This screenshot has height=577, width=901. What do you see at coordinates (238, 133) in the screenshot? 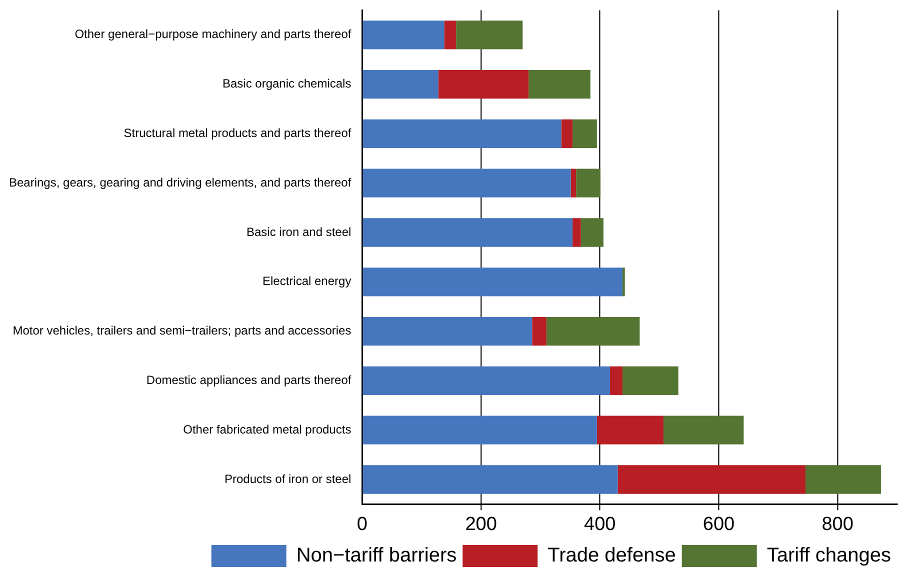
I see `y-tick-label: Structural metal products and parts thereof` at bounding box center [238, 133].